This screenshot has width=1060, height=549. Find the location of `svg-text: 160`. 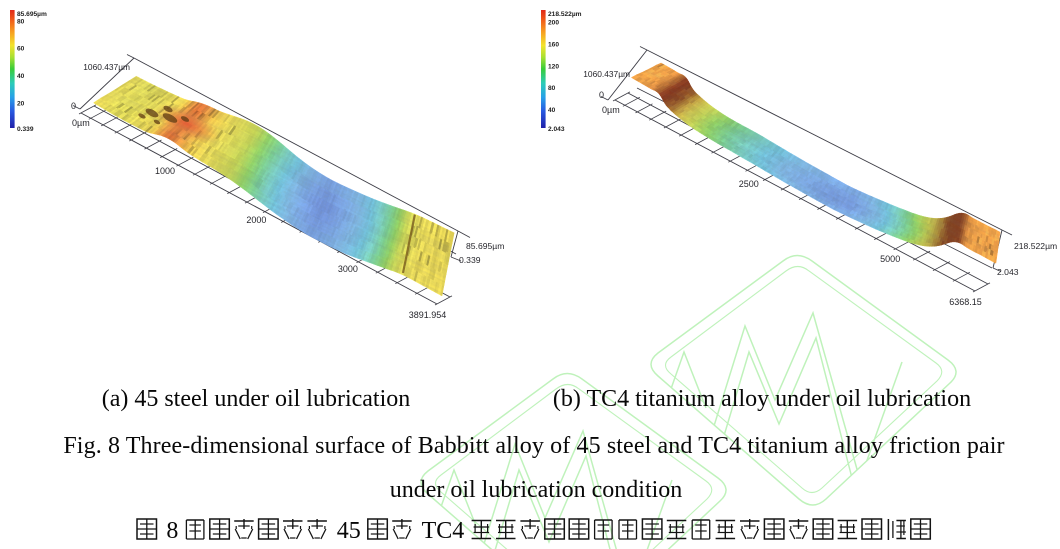

svg-text: 160 is located at coordinates (553, 45).